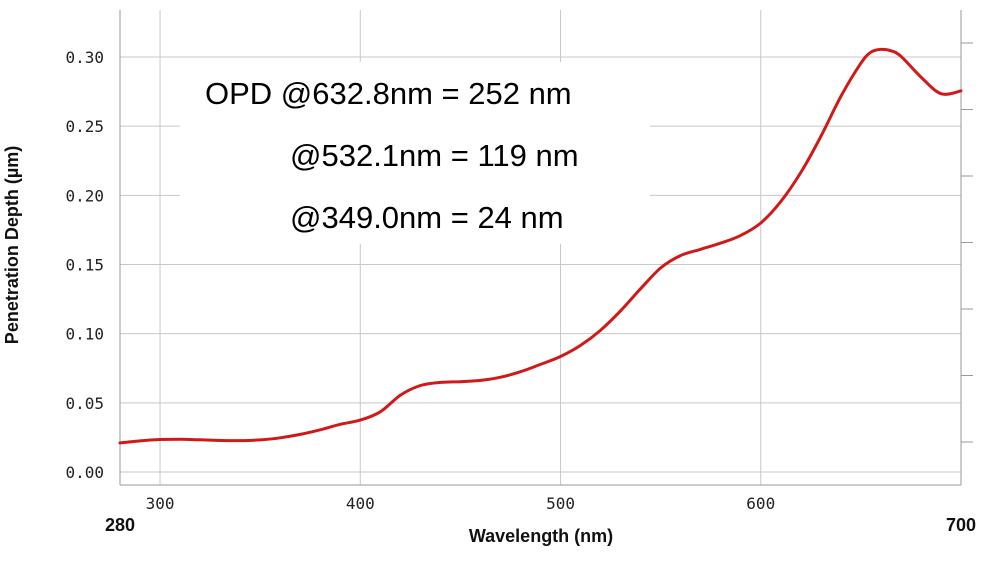  What do you see at coordinates (541, 536) in the screenshot?
I see `x-axis-title: Wavelength (nm)` at bounding box center [541, 536].